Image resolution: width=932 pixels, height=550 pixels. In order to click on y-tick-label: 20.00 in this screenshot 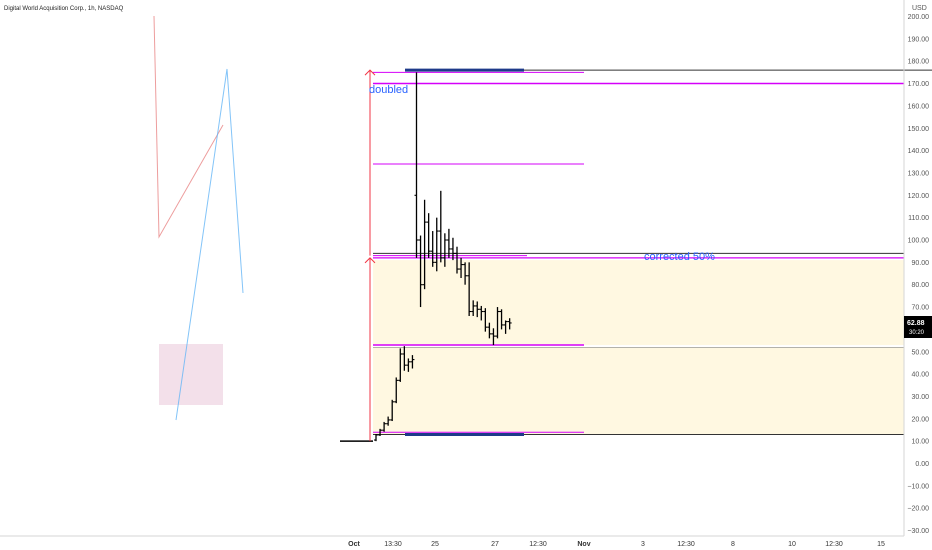, I will do `click(920, 419)`.